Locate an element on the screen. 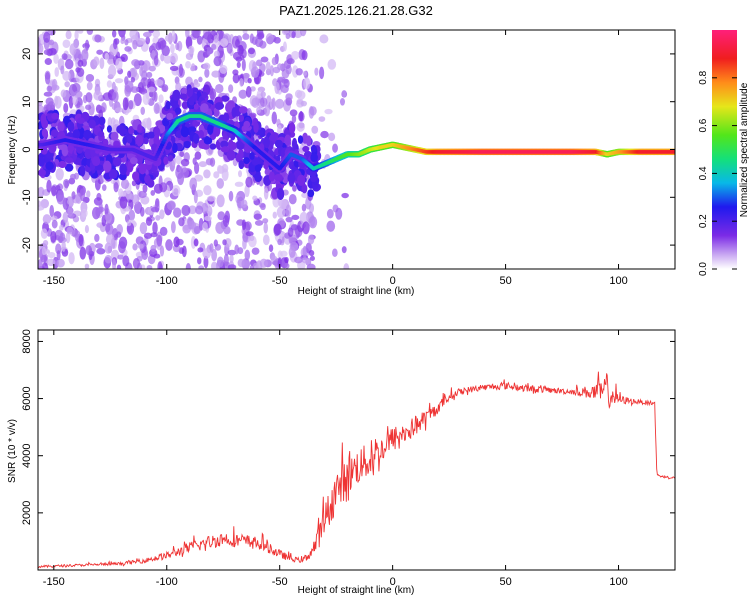  spectrogram-xtick-label: -50 is located at coordinates (280, 281).